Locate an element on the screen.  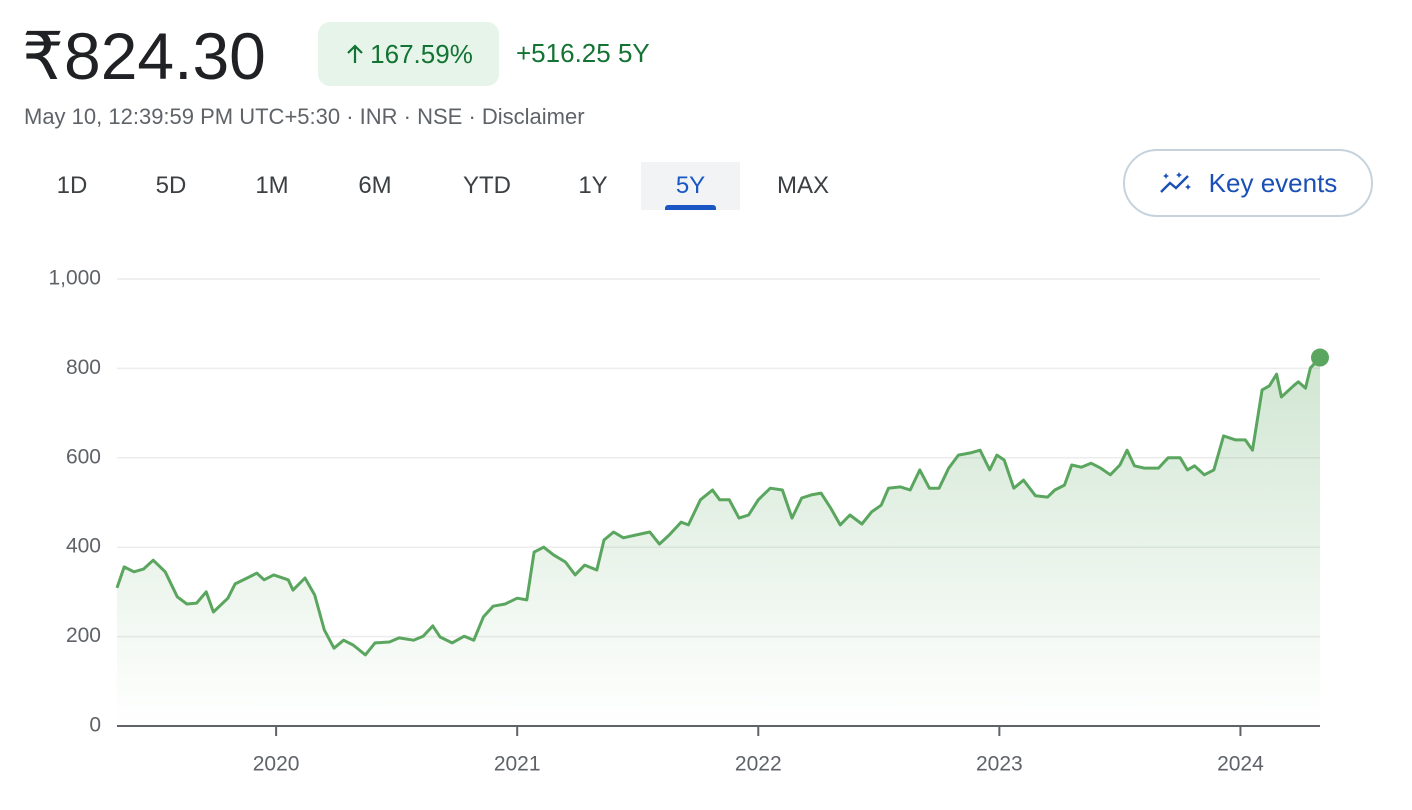
x-tick-label: 2023 is located at coordinates (999, 764).